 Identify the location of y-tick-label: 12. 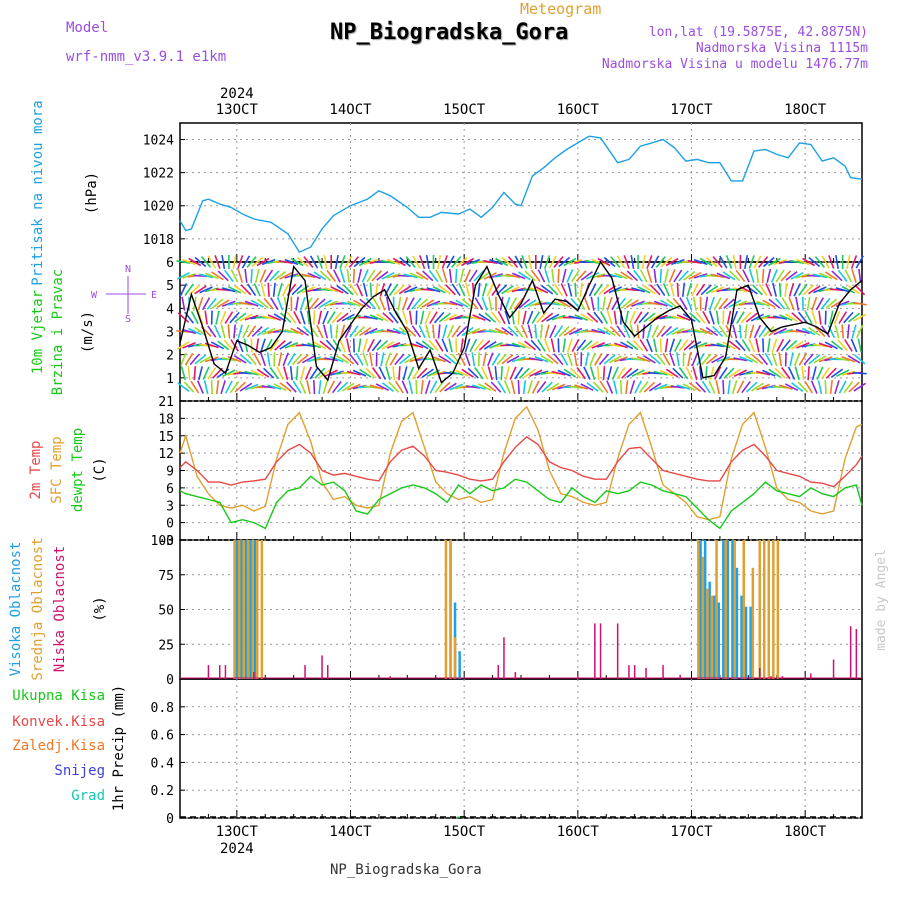
(166, 454).